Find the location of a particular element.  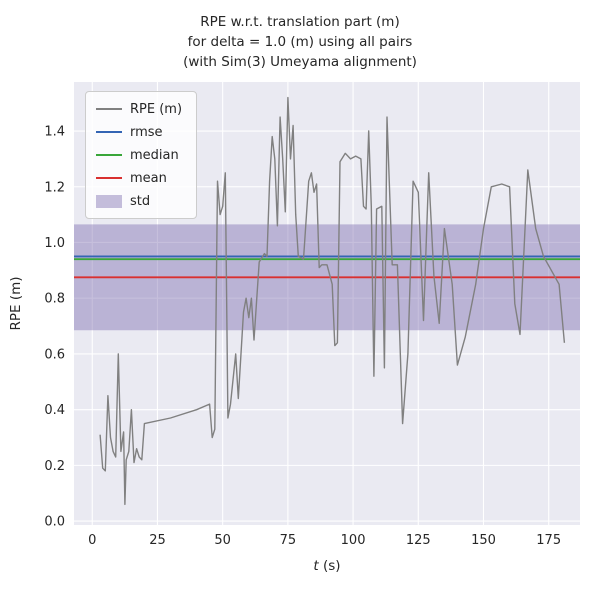

x-tick-label: 175 is located at coordinates (548, 540).